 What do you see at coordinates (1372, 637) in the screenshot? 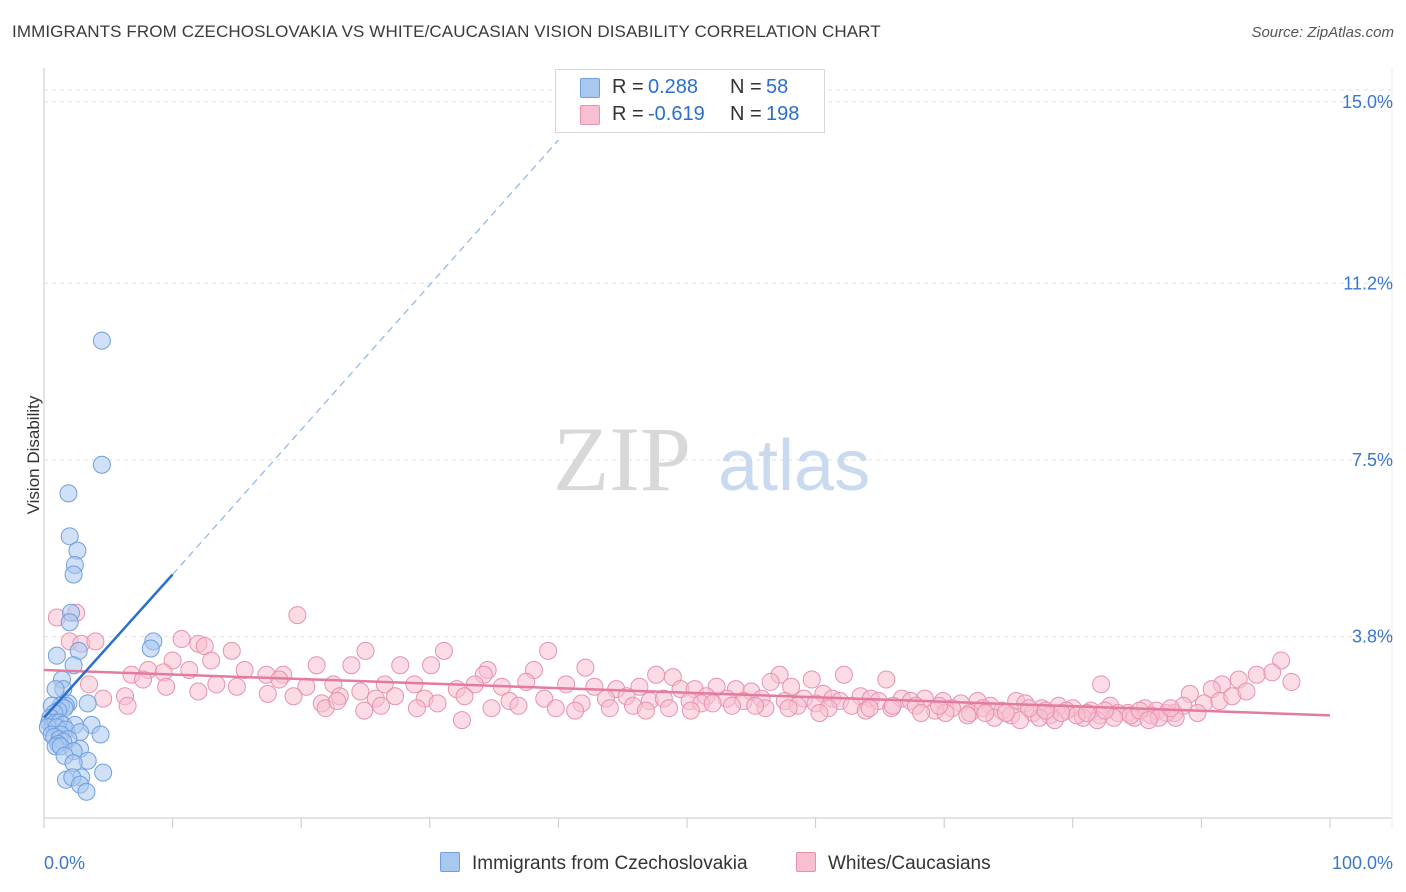
I see `y-tick-label: 3.8%` at bounding box center [1372, 637].